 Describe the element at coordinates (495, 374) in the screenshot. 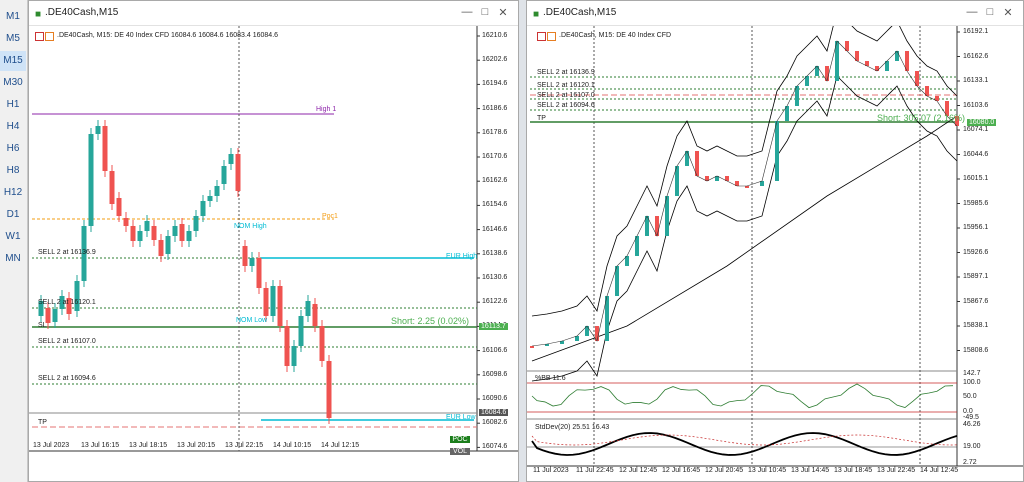

I see `price-tick-label: 16098.6` at that location.